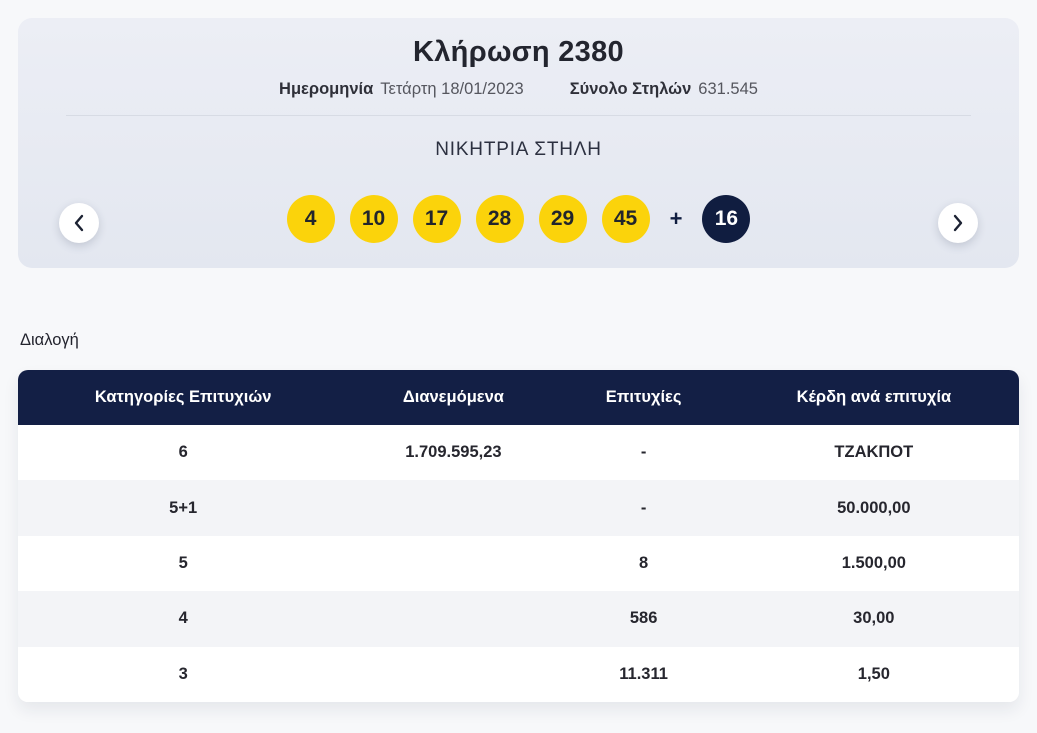 The image size is (1037, 733). Describe the element at coordinates (726, 219) in the screenshot. I see `bonus-number-ball: 16` at that location.